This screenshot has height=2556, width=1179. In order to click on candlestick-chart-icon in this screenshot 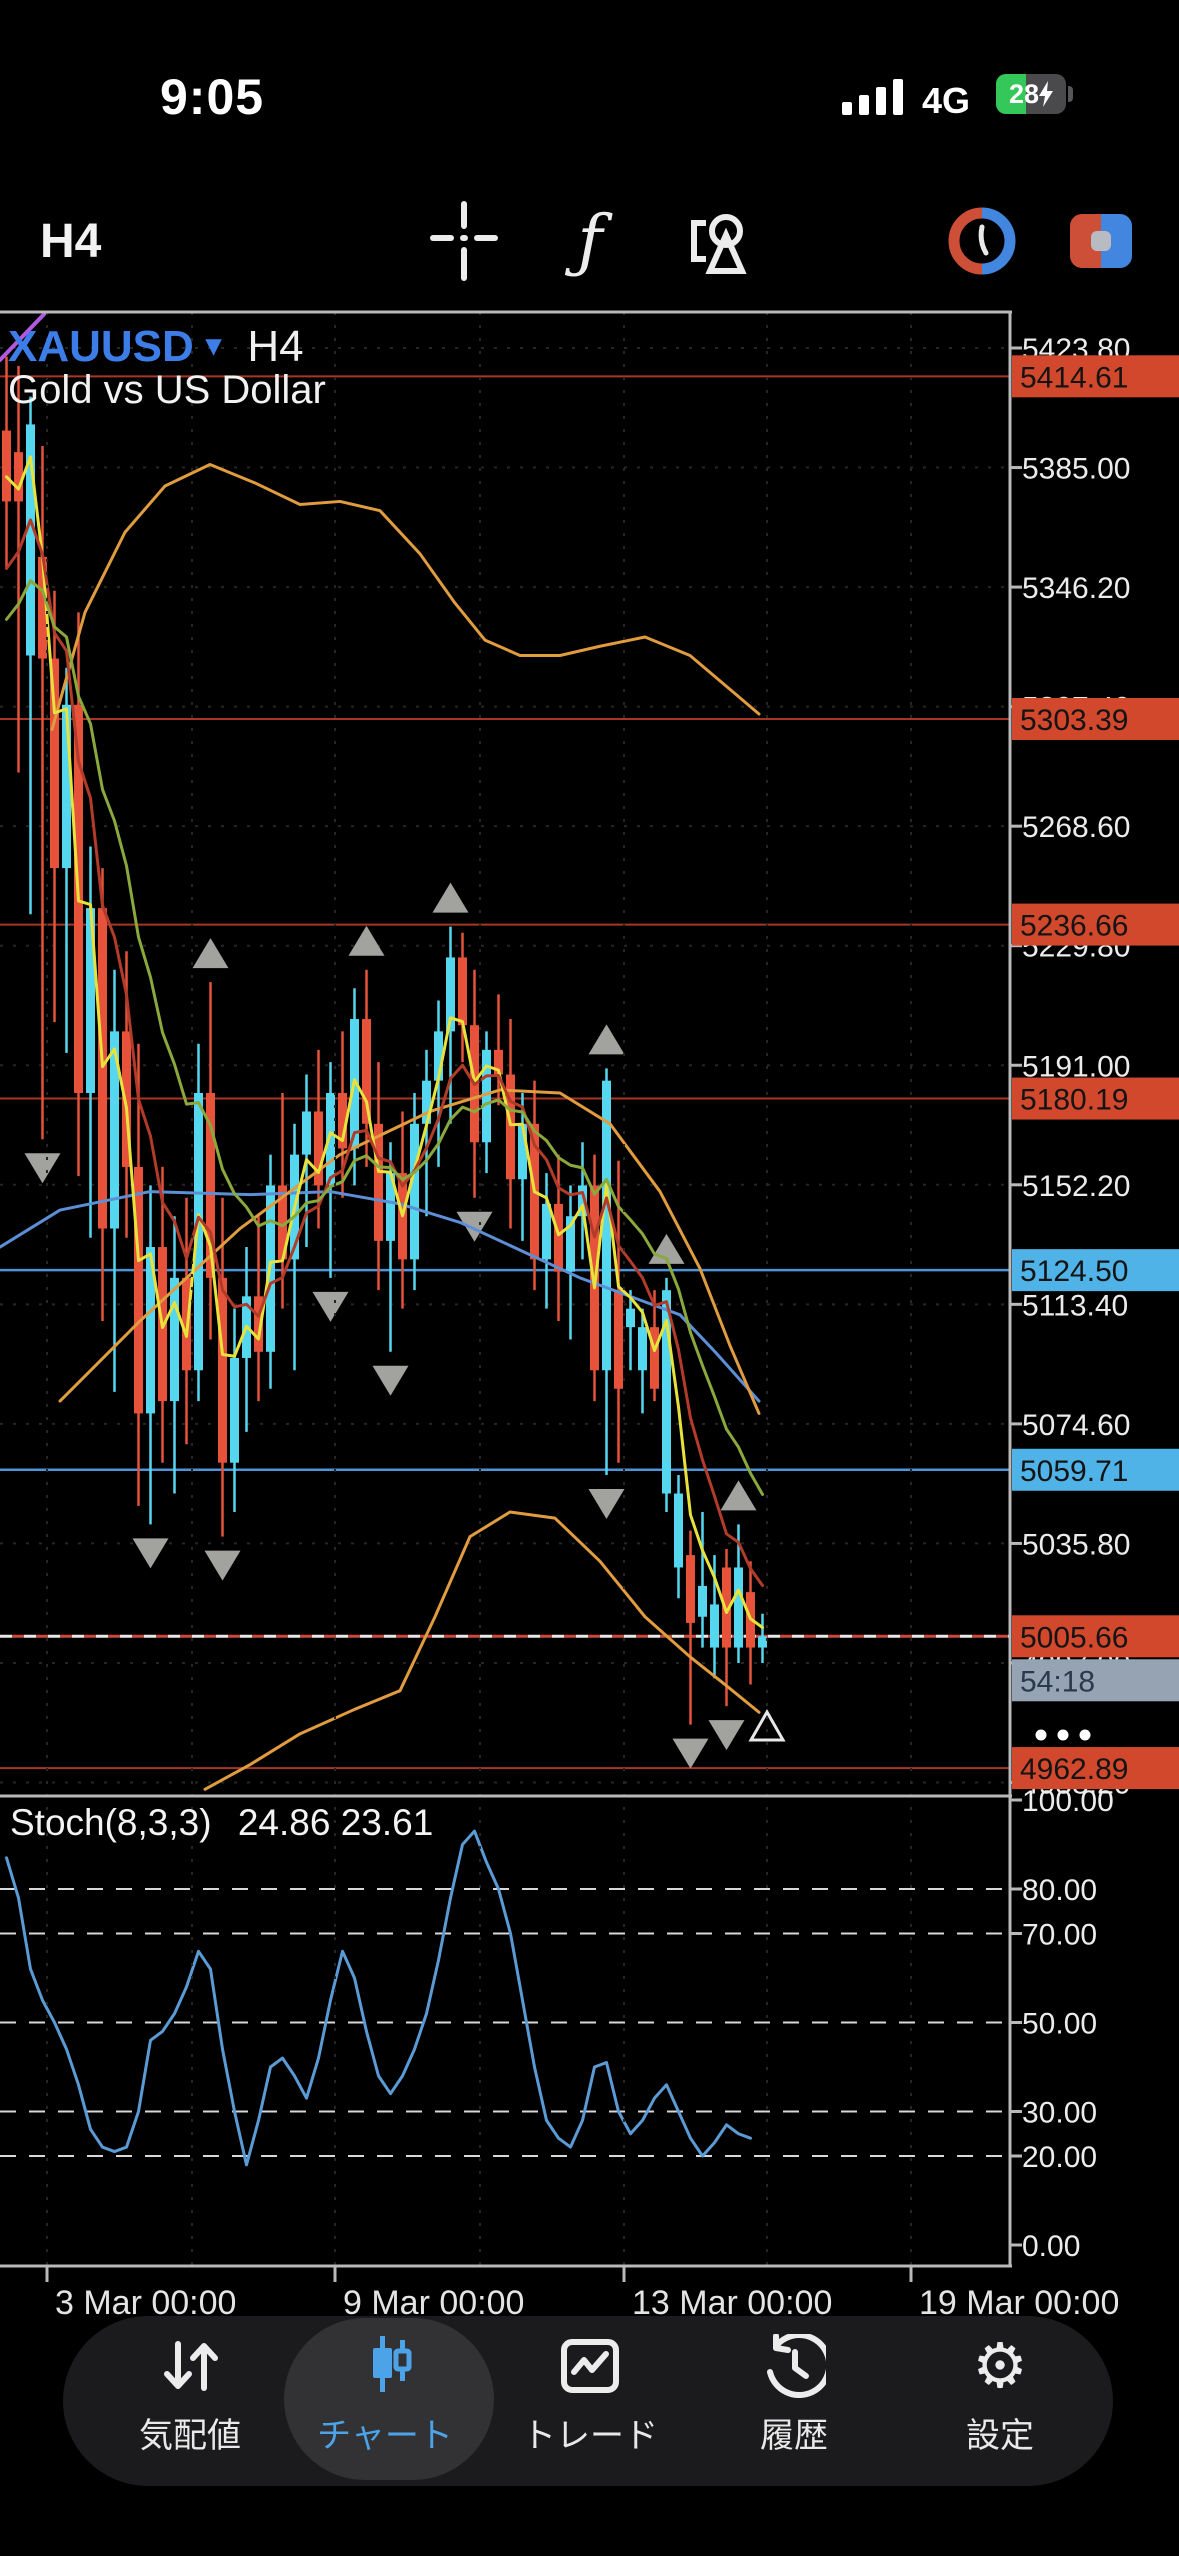, I will do `click(385, 2366)`.